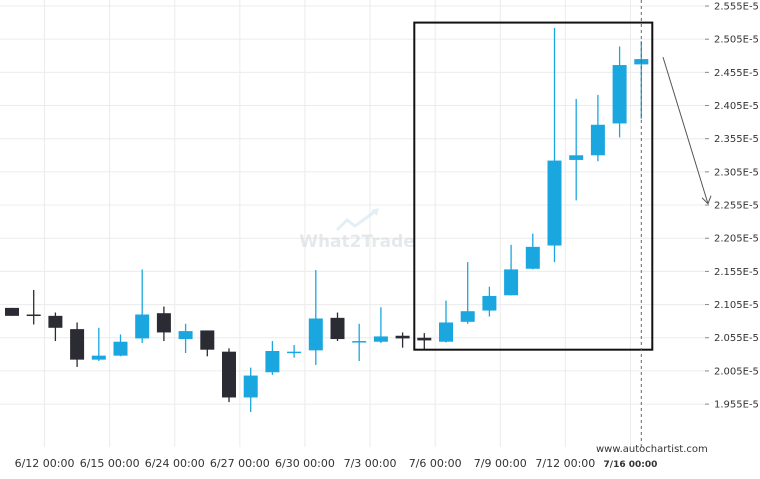  Describe the element at coordinates (706, 200) in the screenshot. I see `forecast-arrow-head-icon` at that location.